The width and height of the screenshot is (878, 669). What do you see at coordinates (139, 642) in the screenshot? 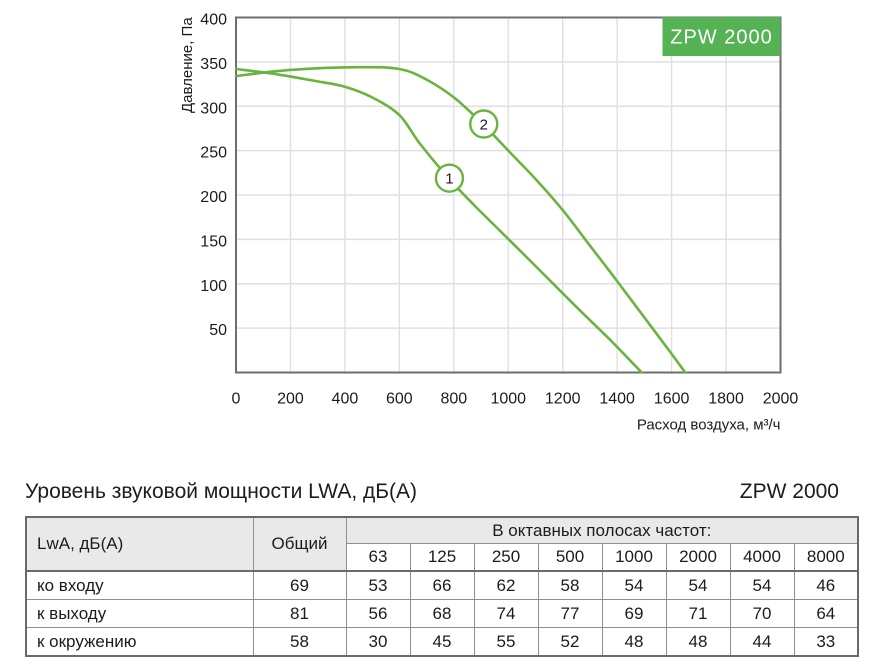
I see `row-label-cell: к окружению` at bounding box center [139, 642].